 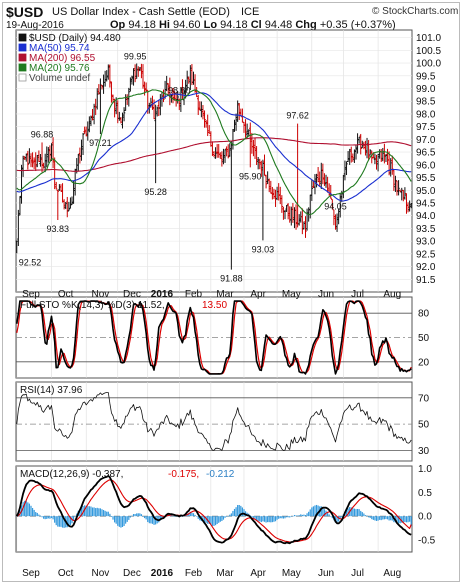 What do you see at coordinates (214, 421) in the screenshot?
I see `rsi-line` at bounding box center [214, 421].